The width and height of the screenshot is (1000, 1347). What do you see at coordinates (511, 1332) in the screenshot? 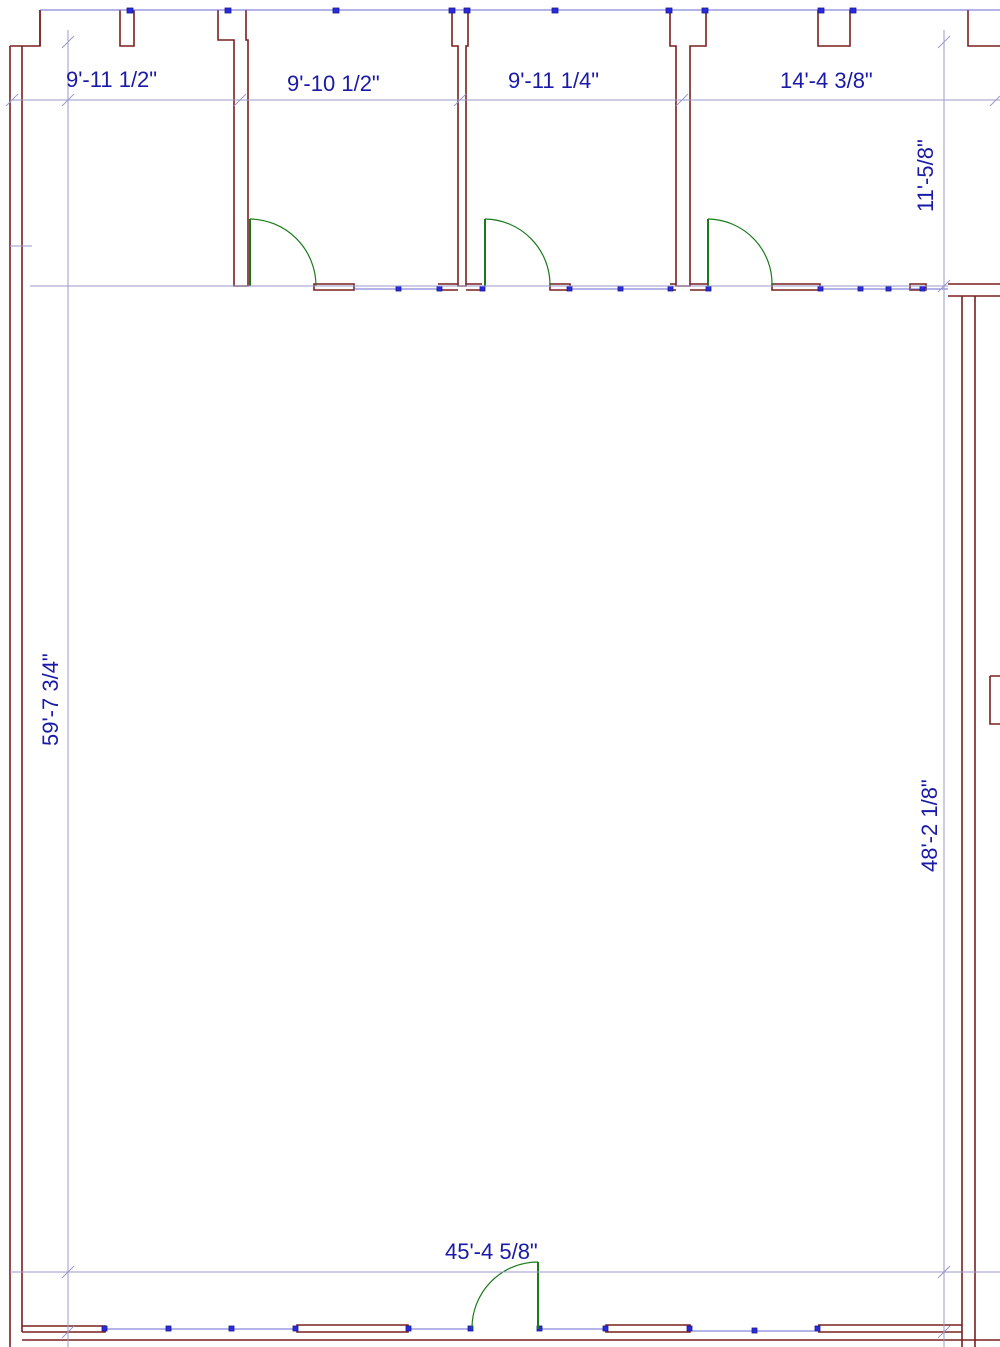
I see `bottom-exterior-wall` at bounding box center [511, 1332].